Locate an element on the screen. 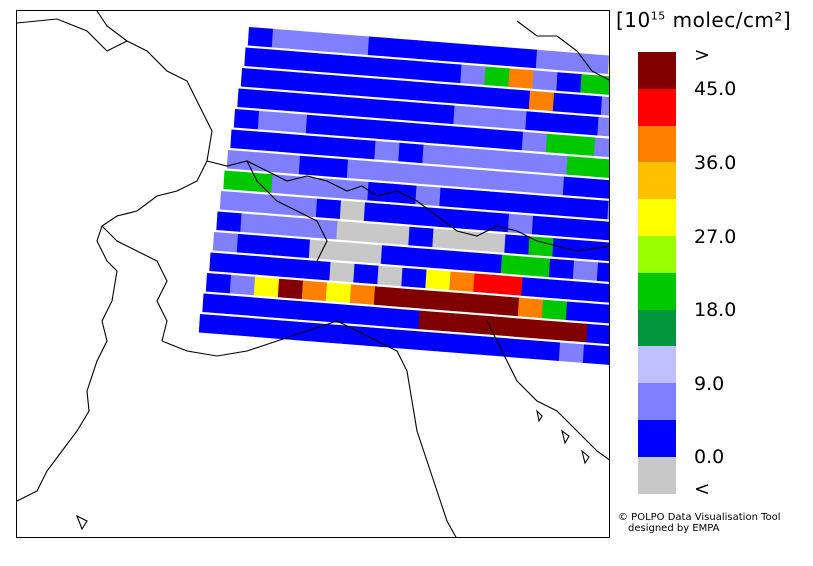 Image resolution: width=813 pixels, height=566 pixels. colorbar is located at coordinates (657, 273).